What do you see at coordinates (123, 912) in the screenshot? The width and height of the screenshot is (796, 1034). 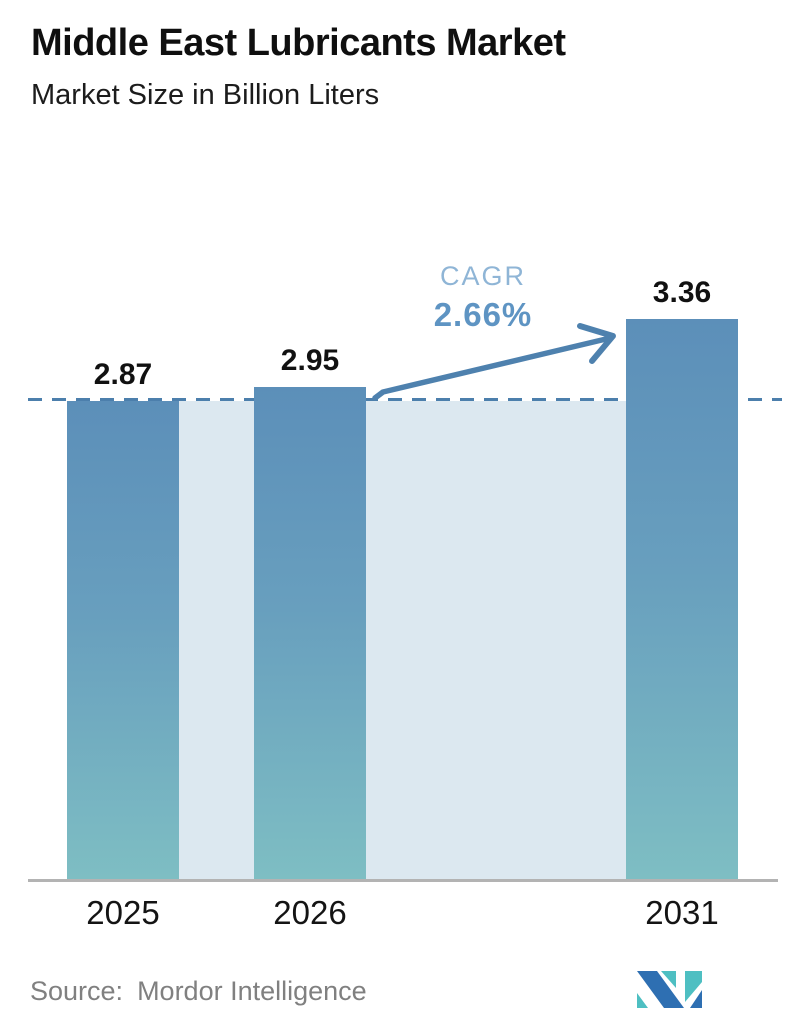 I see `x-tick-2025: 2025` at bounding box center [123, 912].